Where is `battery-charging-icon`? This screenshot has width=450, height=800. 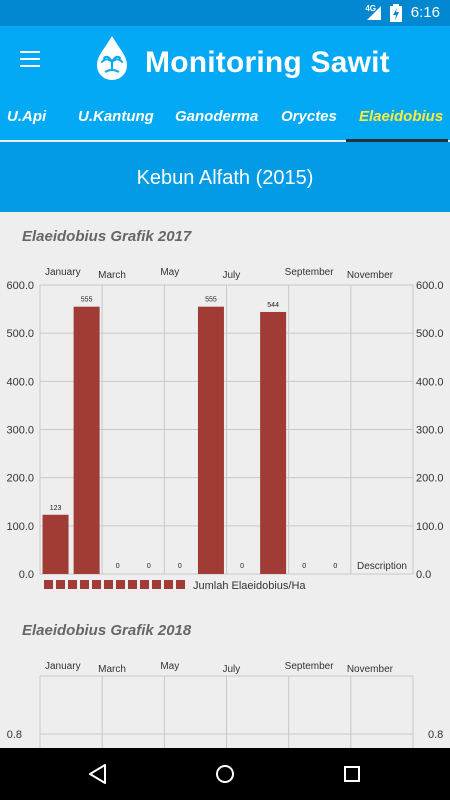 battery-charging-icon is located at coordinates (396, 13).